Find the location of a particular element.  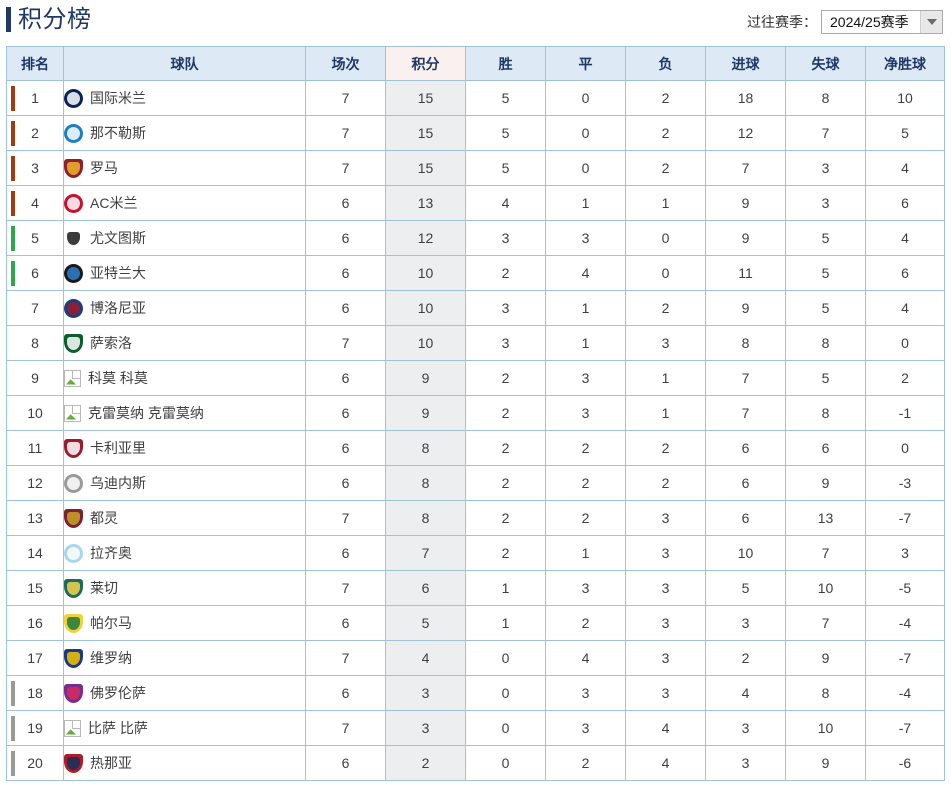

column-header-ga: 失球 is located at coordinates (825, 63).